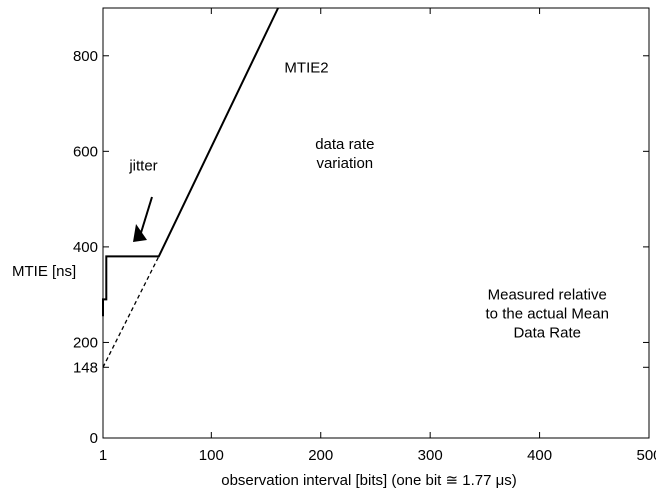 Image resolution: width=656 pixels, height=492 pixels. What do you see at coordinates (85, 151) in the screenshot?
I see `y-tick-label: 600` at bounding box center [85, 151].